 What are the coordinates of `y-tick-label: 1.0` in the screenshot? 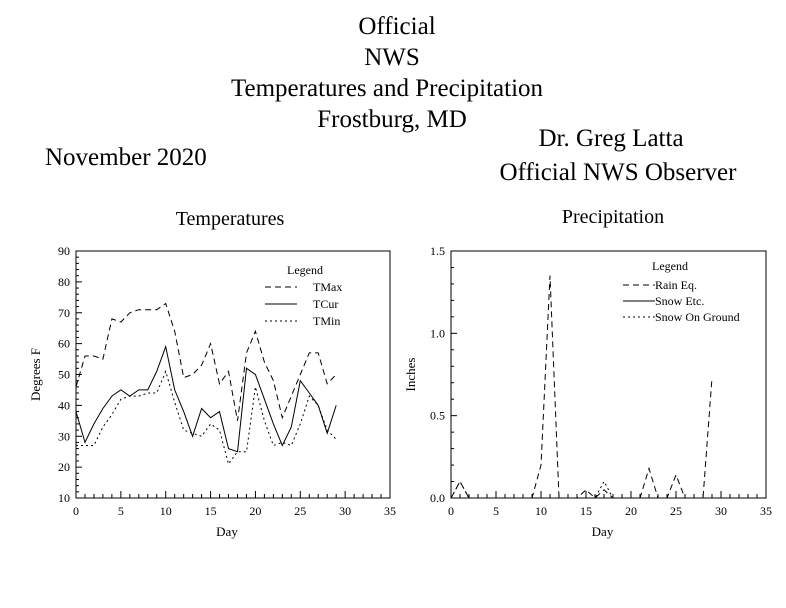 It's located at (437, 333).